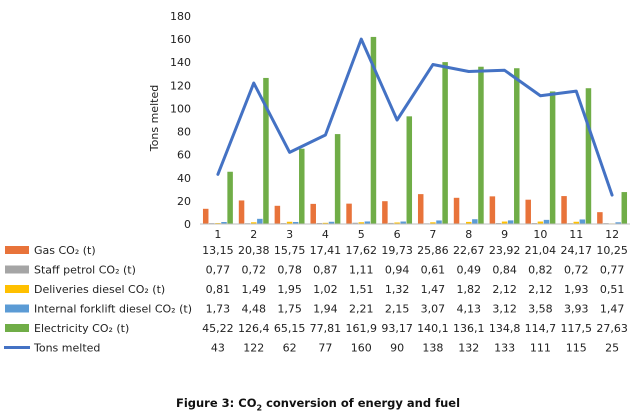 The width and height of the screenshot is (636, 414). Describe the element at coordinates (433, 328) in the screenshot. I see `data-table-cell: 140,1` at that location.